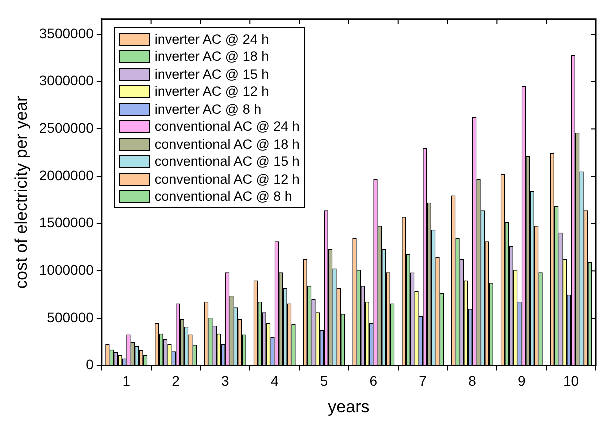 The height and width of the screenshot is (430, 616). What do you see at coordinates (212, 39) in the screenshot?
I see `legend-label: inverter AC @ 24 h` at bounding box center [212, 39].